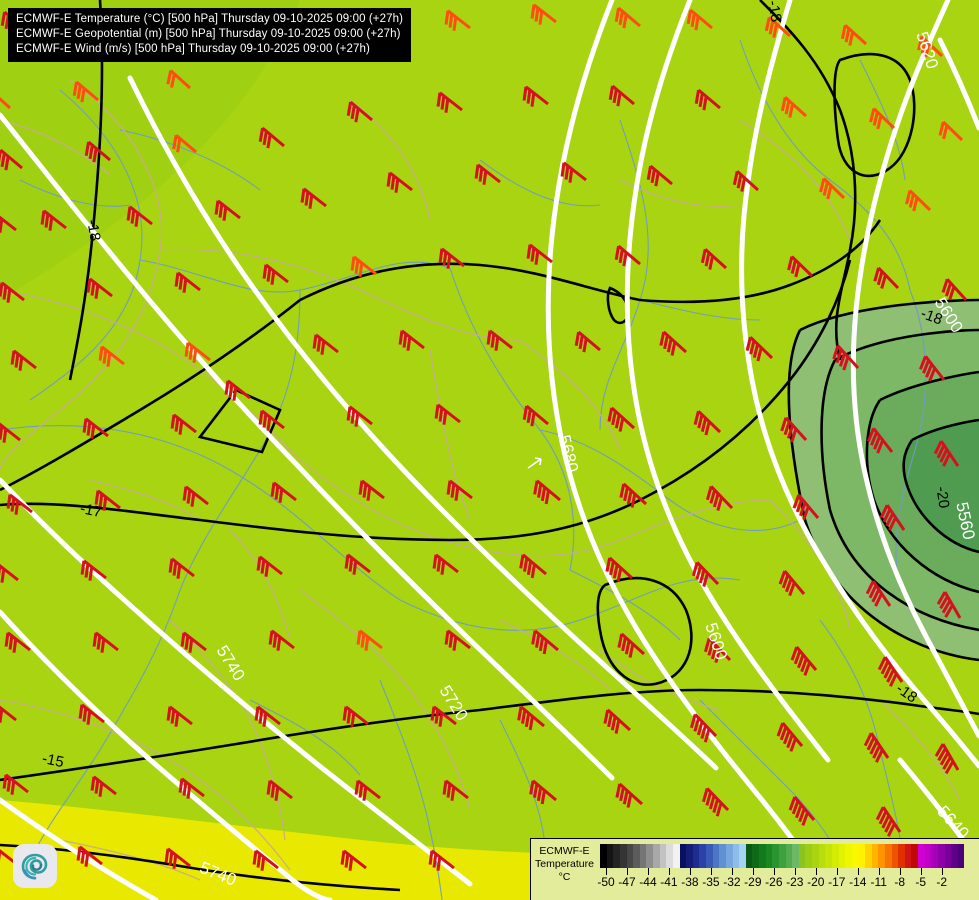  Describe the element at coordinates (732, 882) in the screenshot. I see `legend-tick-label: -32` at that location.